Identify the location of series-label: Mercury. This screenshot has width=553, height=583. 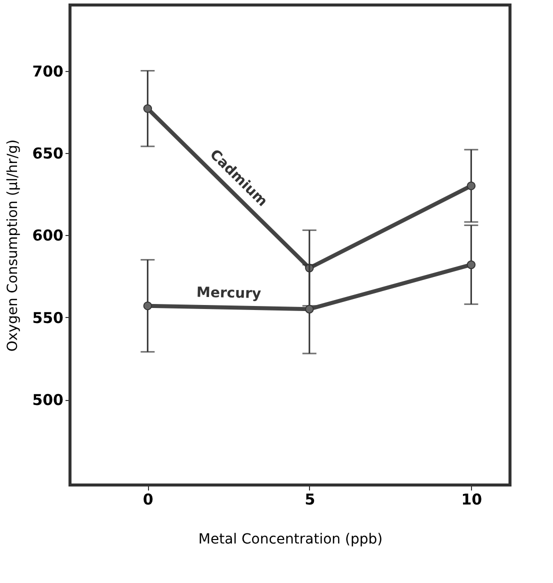
(229, 293).